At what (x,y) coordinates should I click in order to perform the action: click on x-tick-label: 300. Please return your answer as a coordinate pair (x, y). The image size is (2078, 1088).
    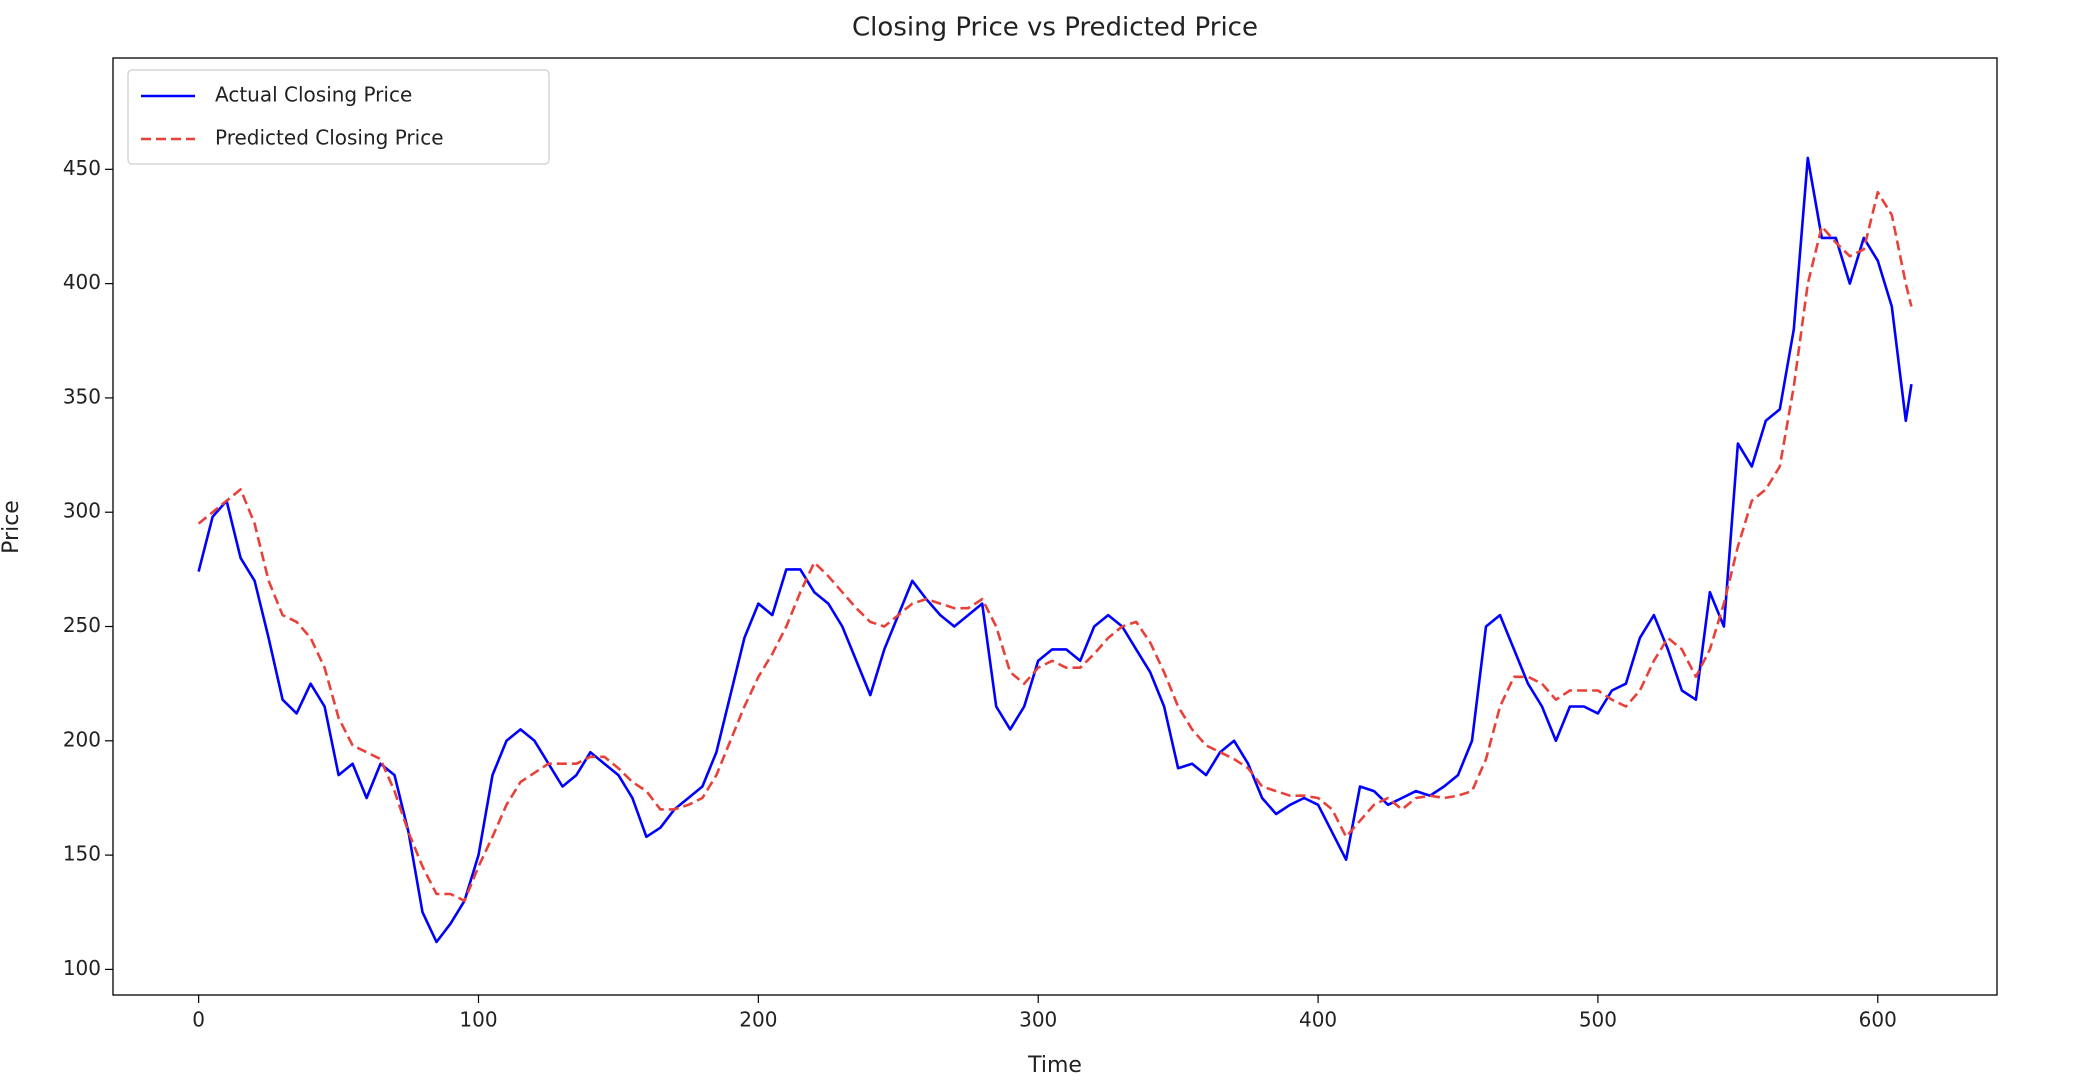
    Looking at the image, I should click on (1038, 1020).